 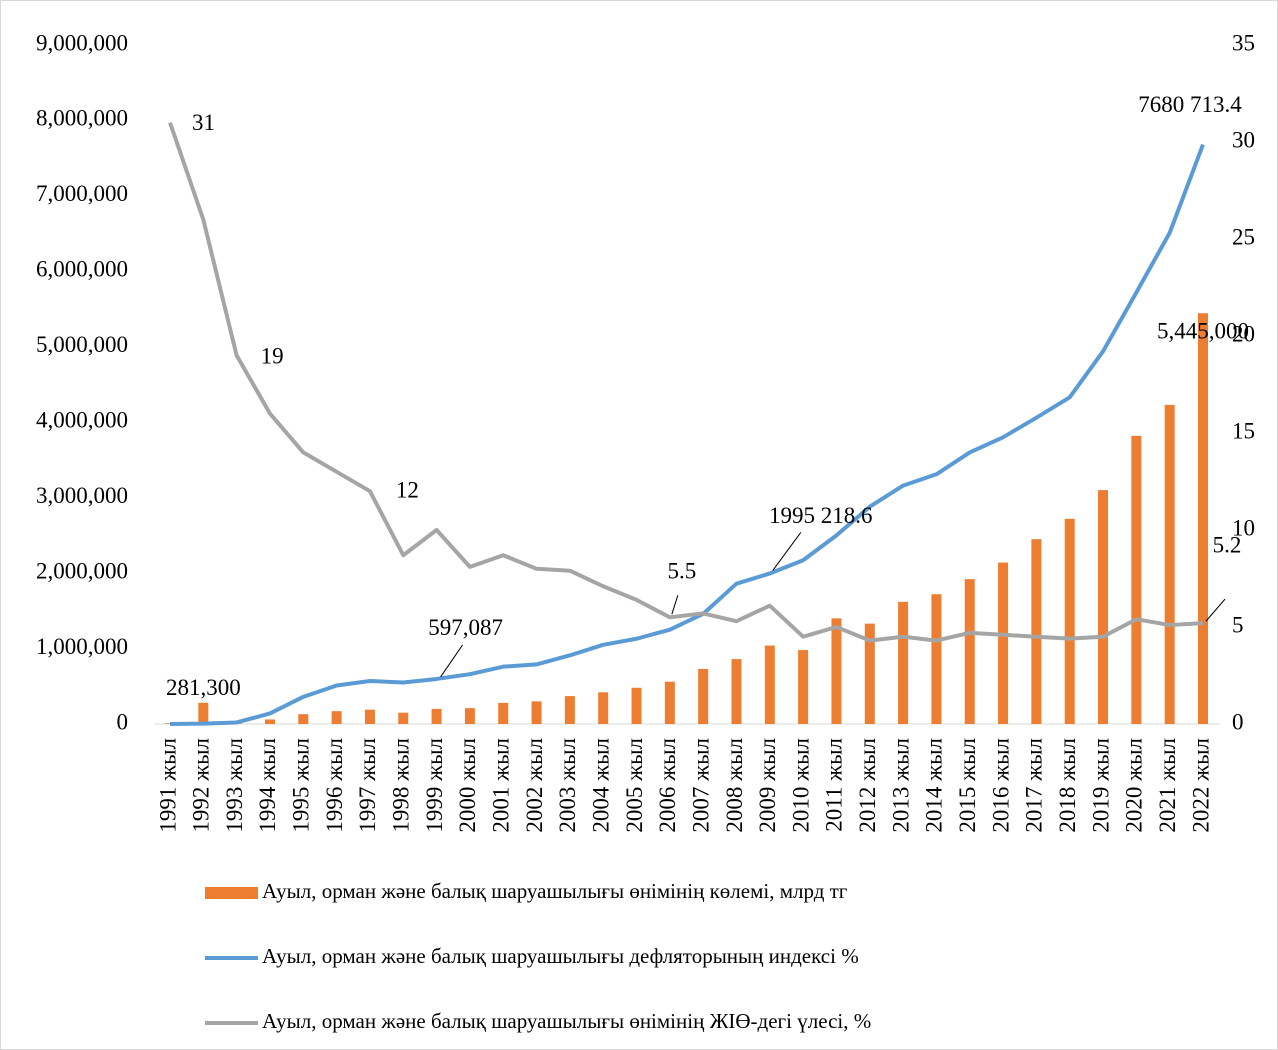 I want to click on y-tick-label: 2,000,000, so click(x=82, y=570).